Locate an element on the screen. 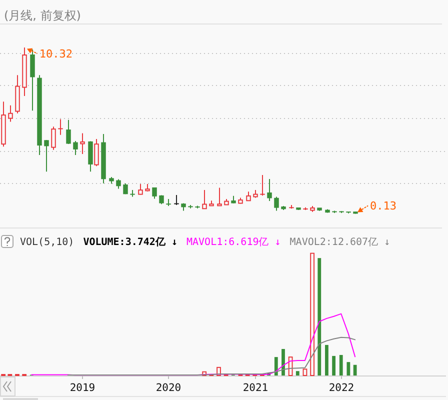 The width and height of the screenshot is (448, 400). annotation: 10.32 is located at coordinates (55, 54).